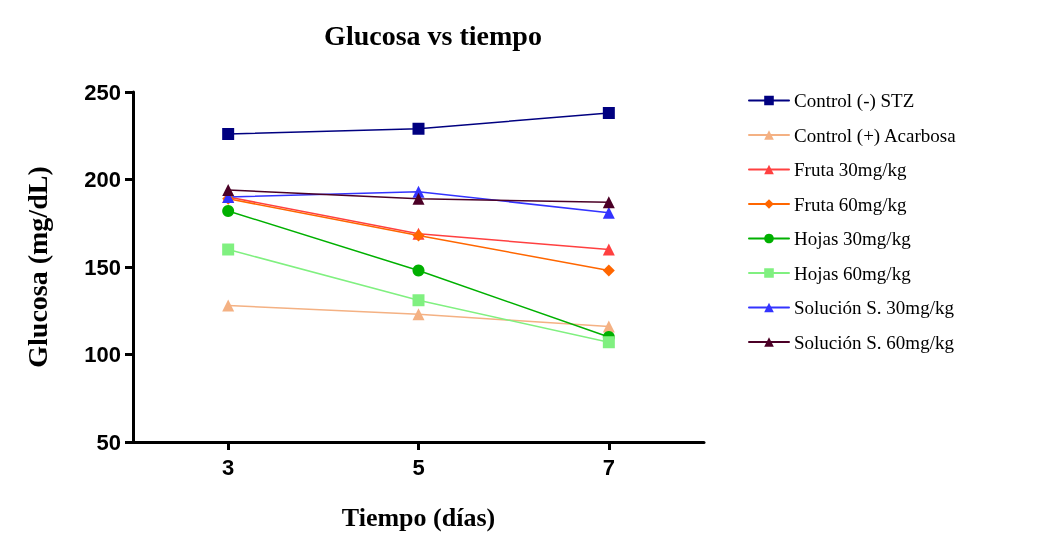 This screenshot has height=558, width=1048. Describe the element at coordinates (850, 169) in the screenshot. I see `legend-label: Fruta 30mg/kg` at that location.